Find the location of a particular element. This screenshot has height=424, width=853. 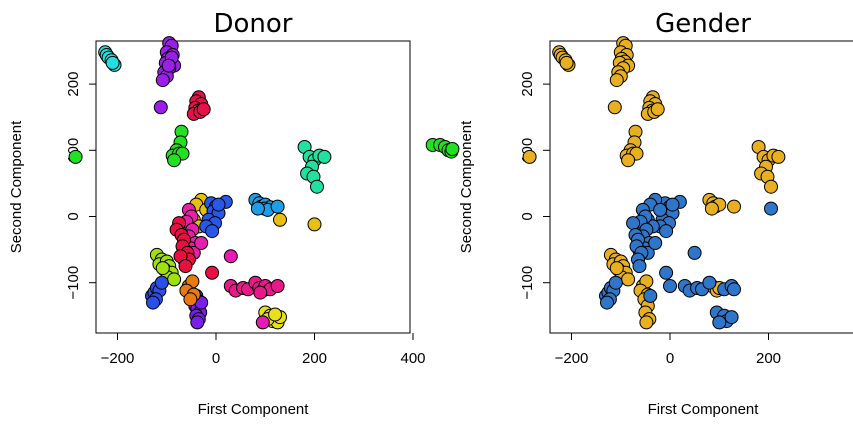

x-tick-label: 400 is located at coordinates (412, 358).